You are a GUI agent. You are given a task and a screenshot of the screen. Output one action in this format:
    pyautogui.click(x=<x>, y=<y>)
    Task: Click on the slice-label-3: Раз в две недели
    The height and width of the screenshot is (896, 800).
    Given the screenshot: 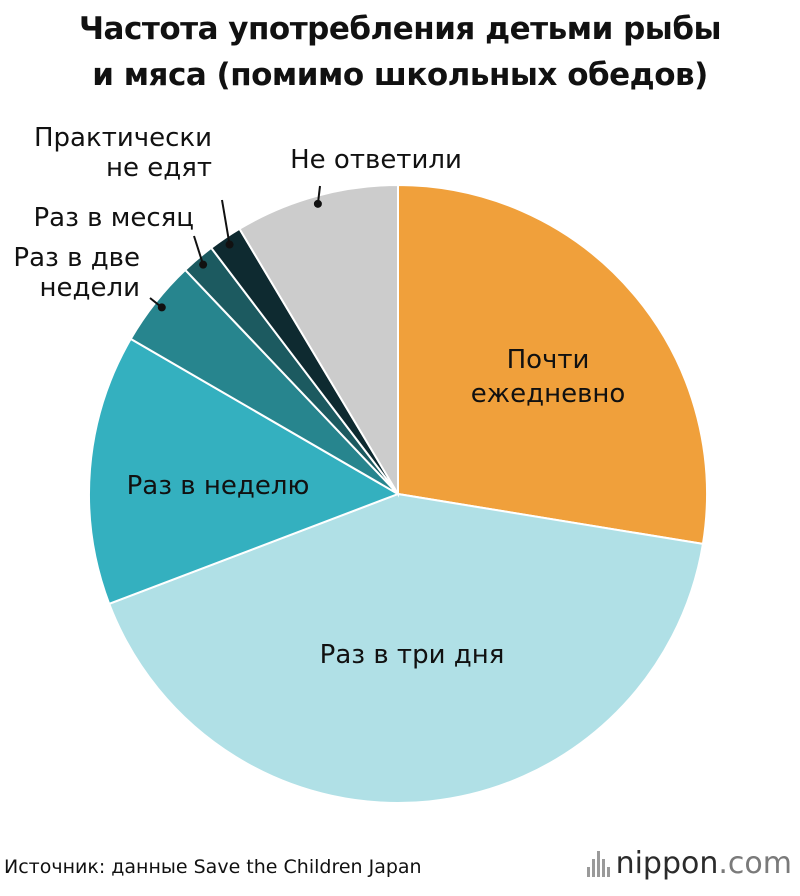 What is the action you would take?
    pyautogui.click(x=76, y=273)
    